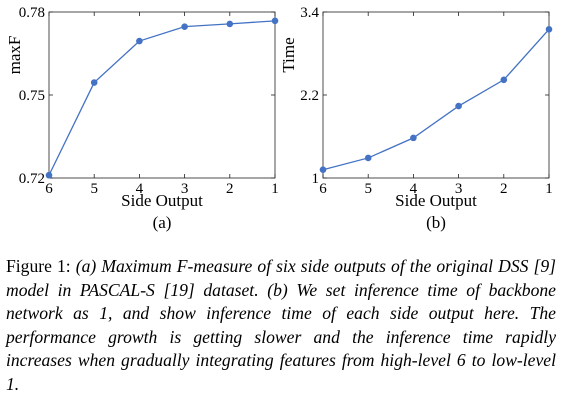 This screenshot has height=413, width=562. Describe the element at coordinates (32, 96) in the screenshot. I see `y-tick-label: 0.75` at that location.